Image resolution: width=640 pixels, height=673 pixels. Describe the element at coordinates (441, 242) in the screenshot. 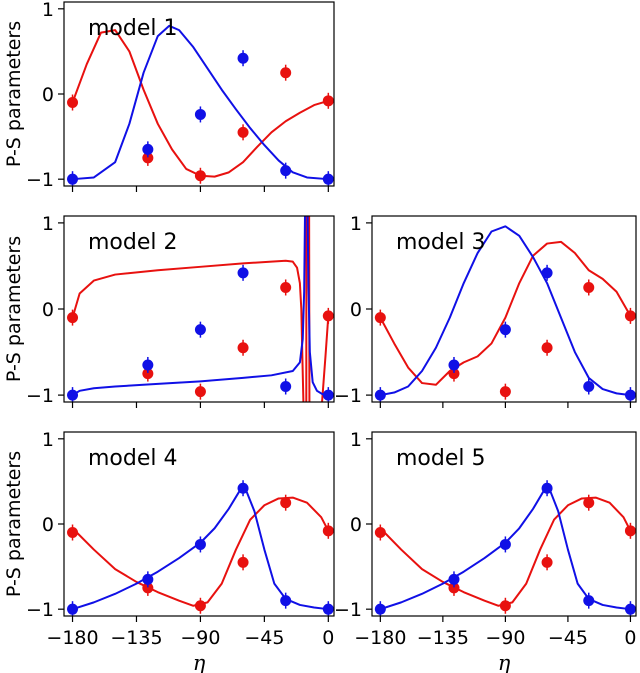

I see `model-label: model 3` at that location.